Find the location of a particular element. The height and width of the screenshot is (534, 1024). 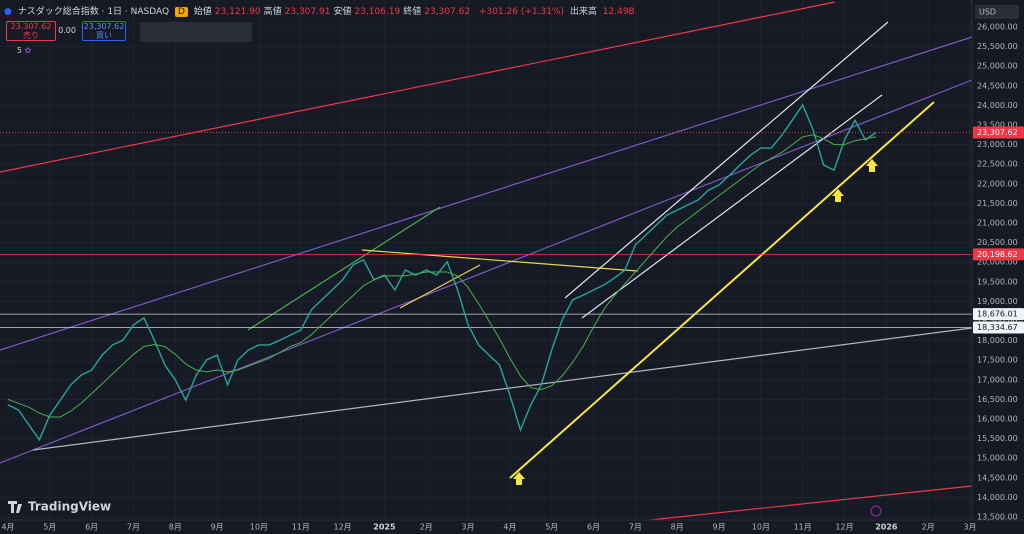

level-label: 23,307.62 is located at coordinates (997, 132).